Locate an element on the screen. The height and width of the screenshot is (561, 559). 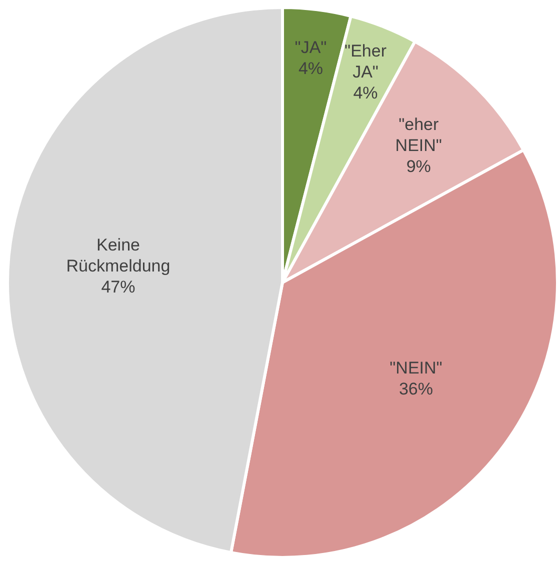
data-label: 36% is located at coordinates (416, 389).